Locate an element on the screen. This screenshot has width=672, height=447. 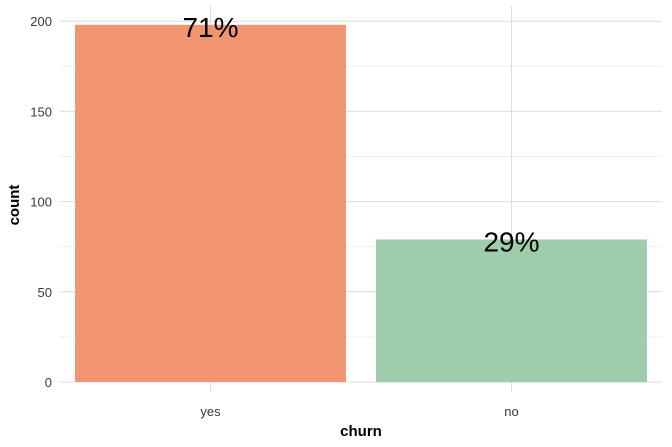
y-axis-tick-labels: 0 50 100 150 200 is located at coordinates (41, 202).